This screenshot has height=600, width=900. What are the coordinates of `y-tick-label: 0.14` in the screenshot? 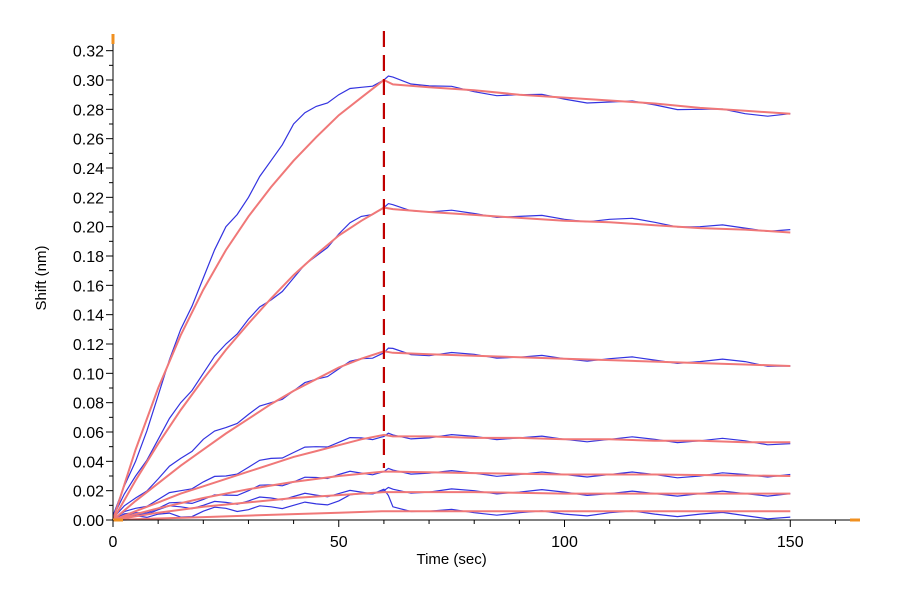 It's located at (88, 316).